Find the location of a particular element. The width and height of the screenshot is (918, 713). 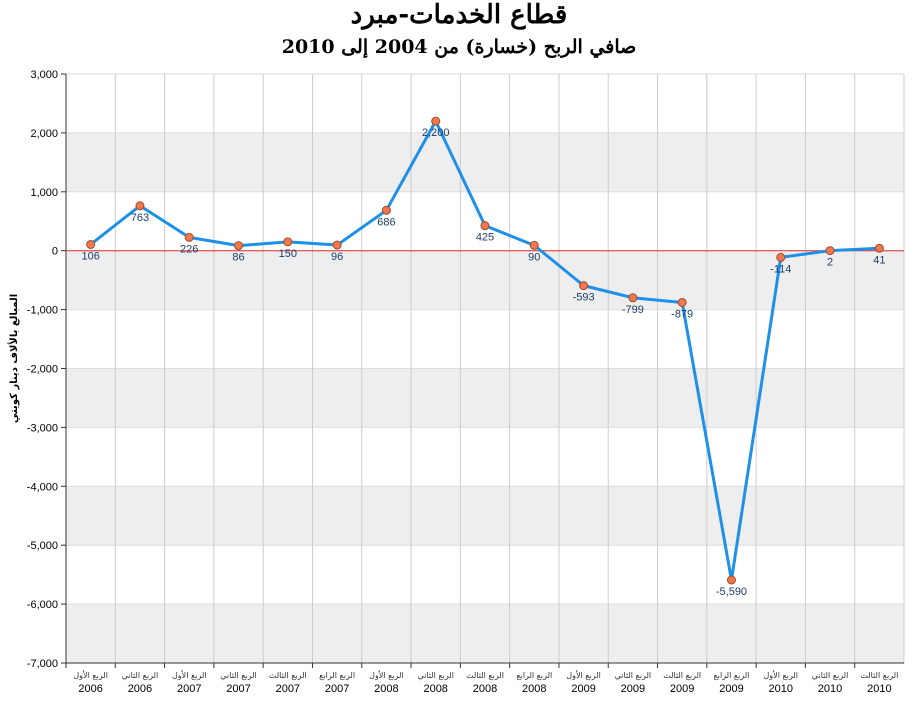

y-tick-label: 3,000 is located at coordinates (44, 75).